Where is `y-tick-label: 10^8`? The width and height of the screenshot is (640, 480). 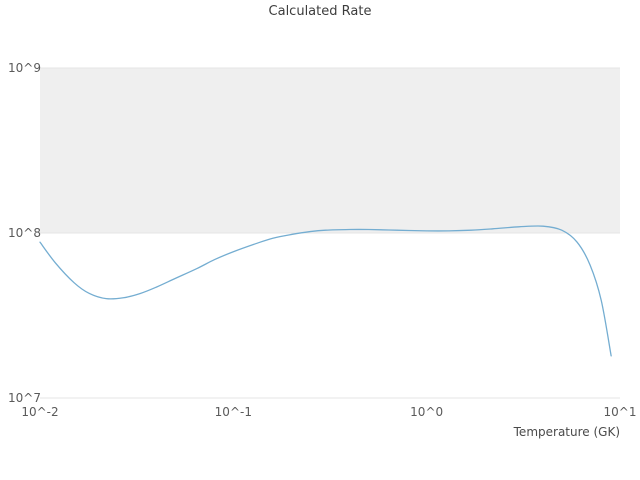 y-tick-label: 10^8 is located at coordinates (24, 233).